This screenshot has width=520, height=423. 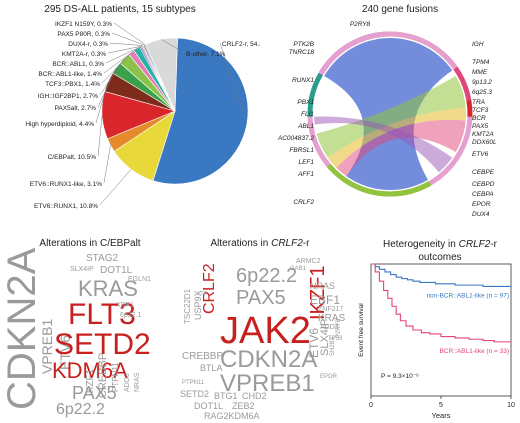 I want to click on pie-slice-label: BCR::ABL1, 0.3%, so click(x=78, y=64).